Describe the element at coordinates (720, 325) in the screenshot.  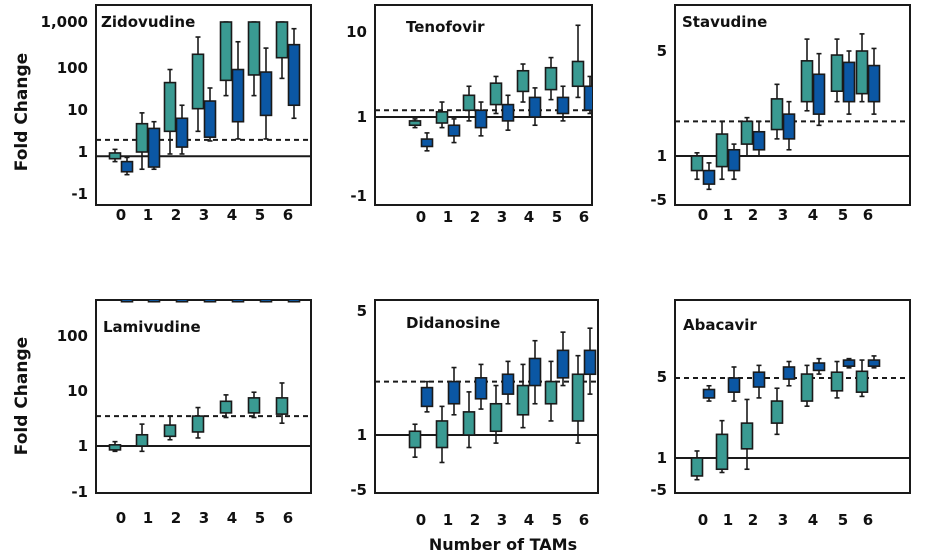
I see `panel-title: Abacavir` at that location.